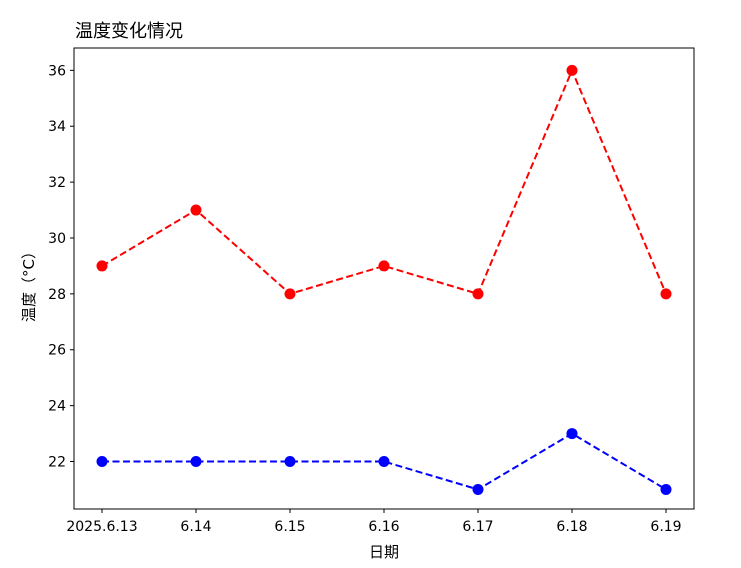 The height and width of the screenshot is (568, 741). What do you see at coordinates (57, 295) in the screenshot?
I see `y-tick-label: 28` at bounding box center [57, 295].